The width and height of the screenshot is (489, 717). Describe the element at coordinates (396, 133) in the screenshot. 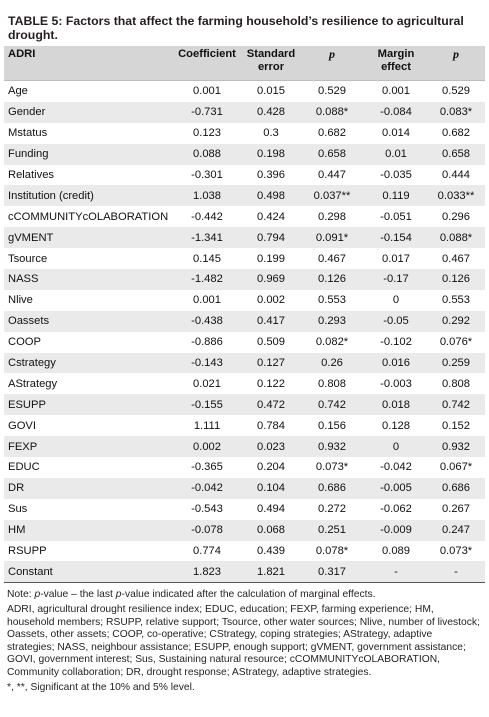

I see `cell-margin-effect: 0.014` at that location.